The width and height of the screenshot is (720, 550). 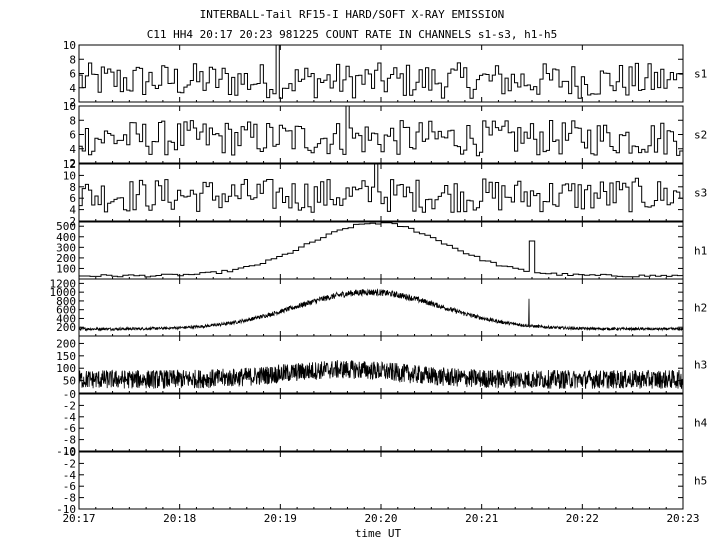 I want to click on x-axis-label: time UT, so click(x=378, y=533).